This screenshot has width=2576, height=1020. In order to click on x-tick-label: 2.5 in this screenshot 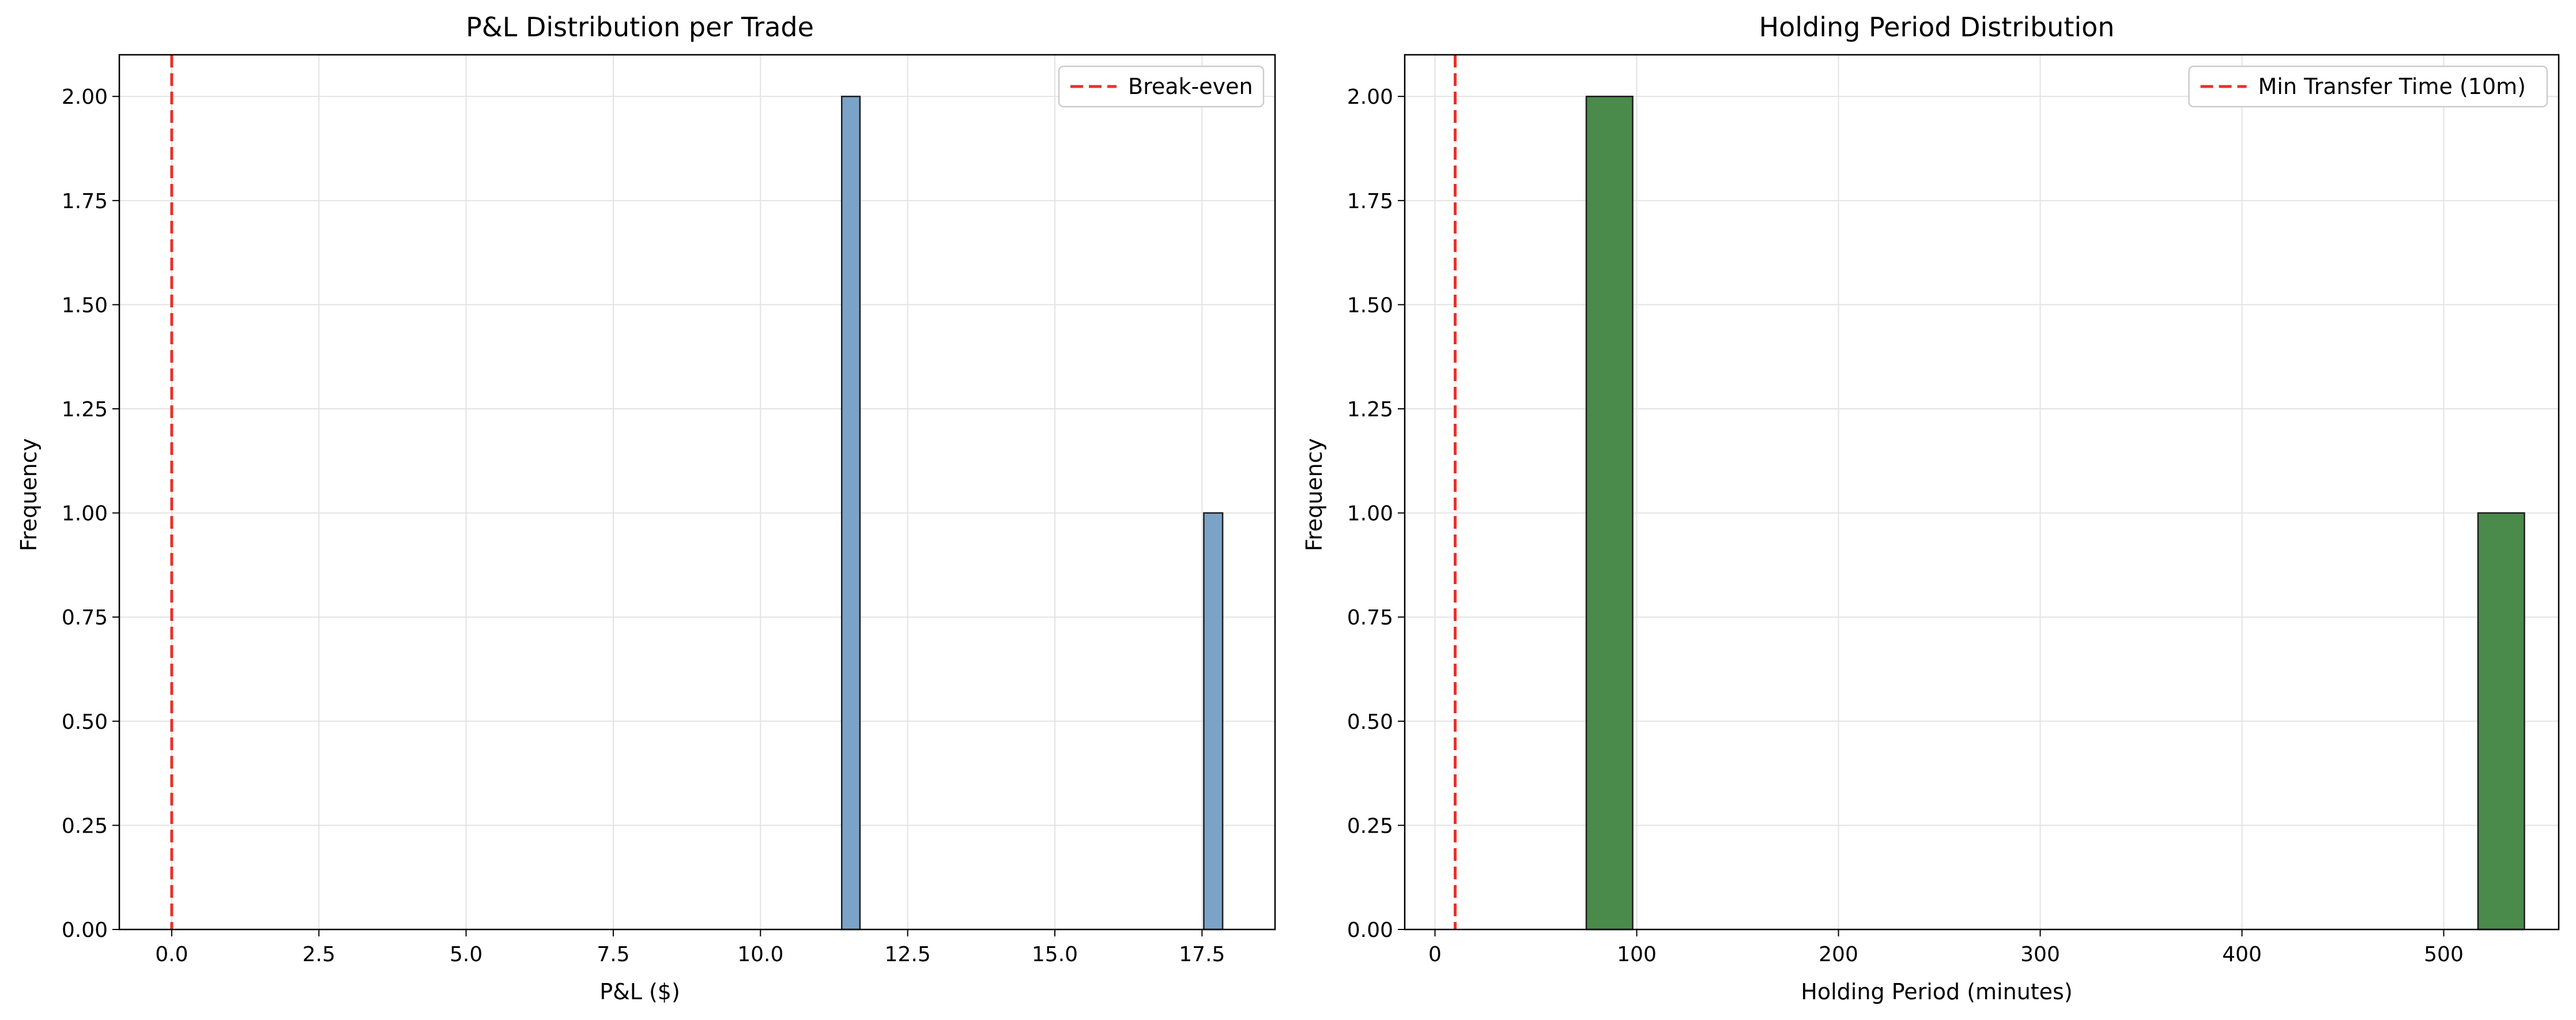, I will do `click(319, 954)`.